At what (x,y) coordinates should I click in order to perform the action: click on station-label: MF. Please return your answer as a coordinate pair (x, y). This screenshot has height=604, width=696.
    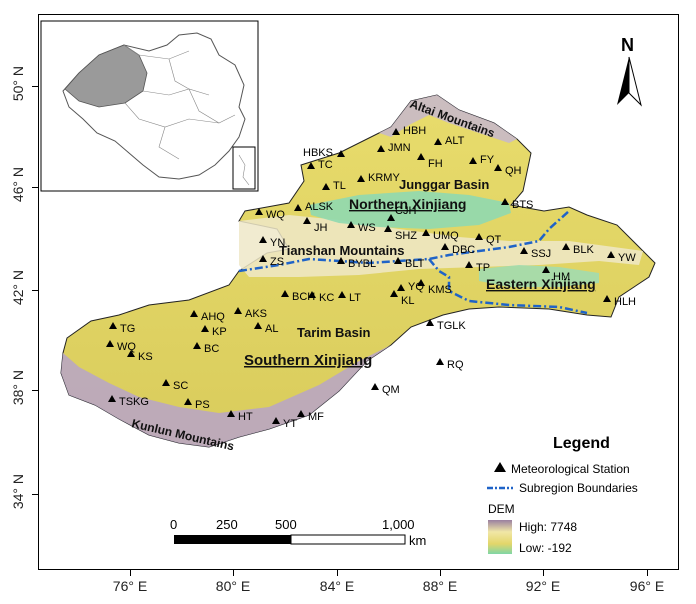
    Looking at the image, I should click on (316, 417).